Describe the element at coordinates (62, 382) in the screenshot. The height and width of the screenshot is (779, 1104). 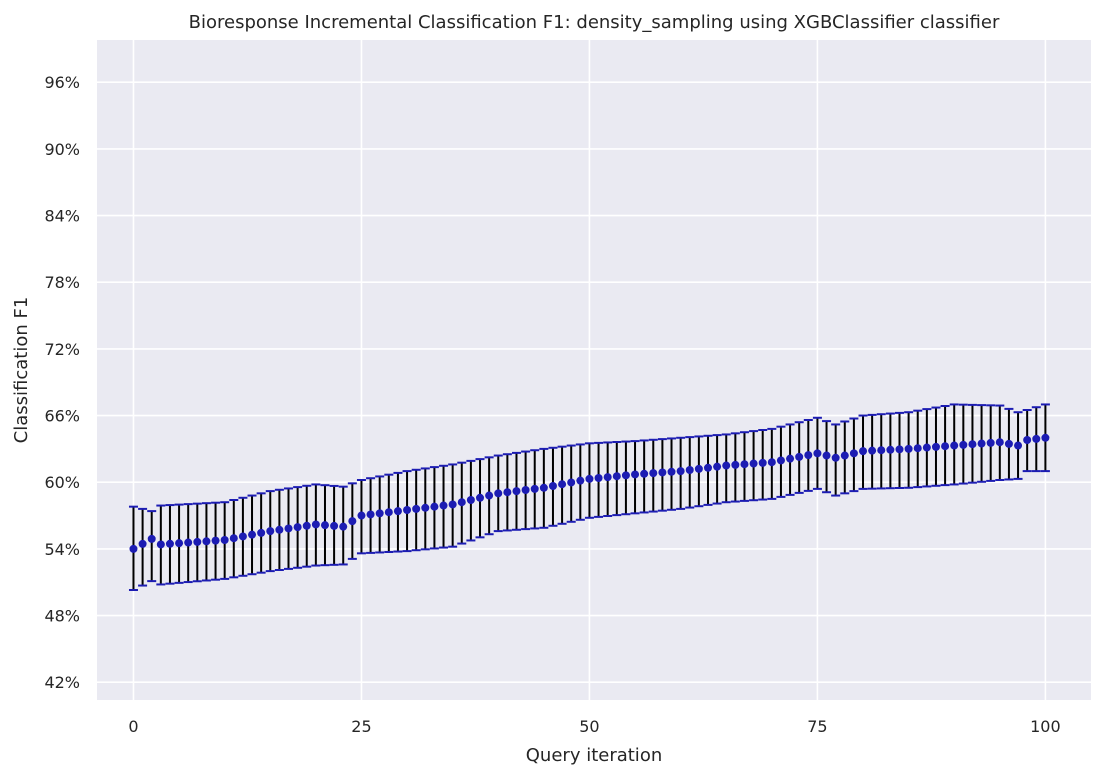
I see `y-tick-labels: 42% 48% 54% 60% 66% 72% 78% 84% 90% 96%` at that location.